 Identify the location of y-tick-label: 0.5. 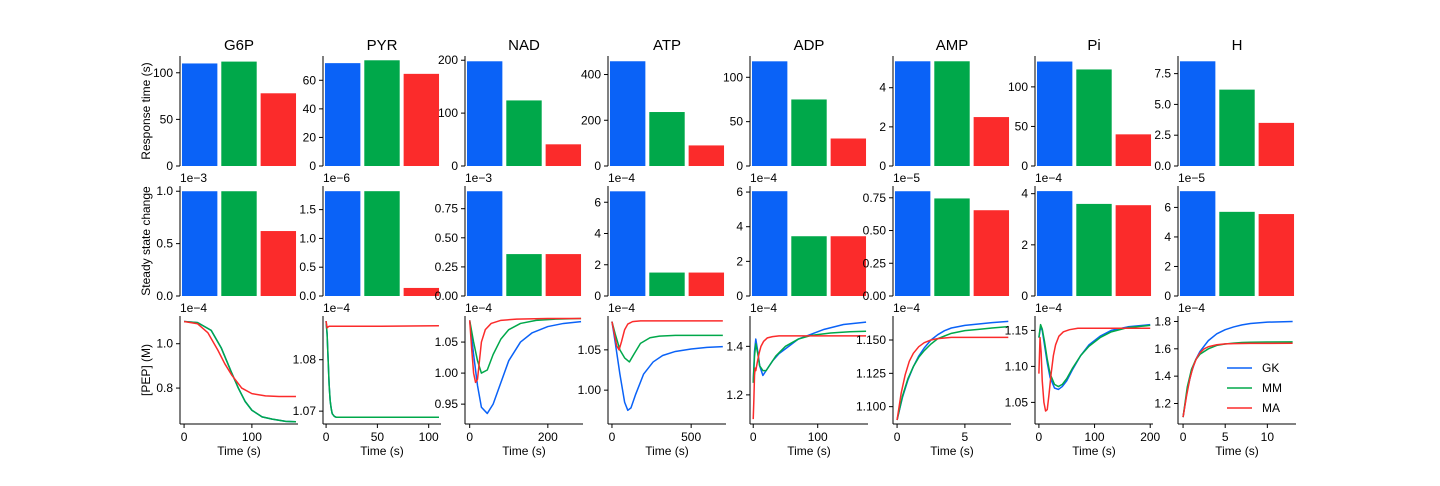
(164, 244).